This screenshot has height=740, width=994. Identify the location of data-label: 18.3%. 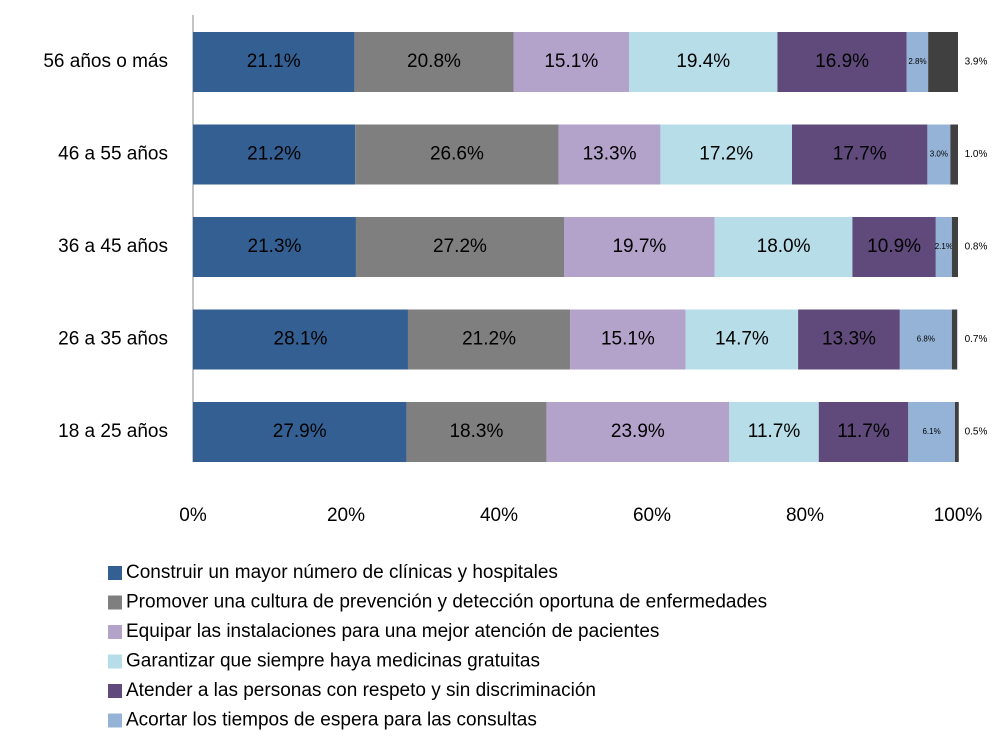
(476, 431).